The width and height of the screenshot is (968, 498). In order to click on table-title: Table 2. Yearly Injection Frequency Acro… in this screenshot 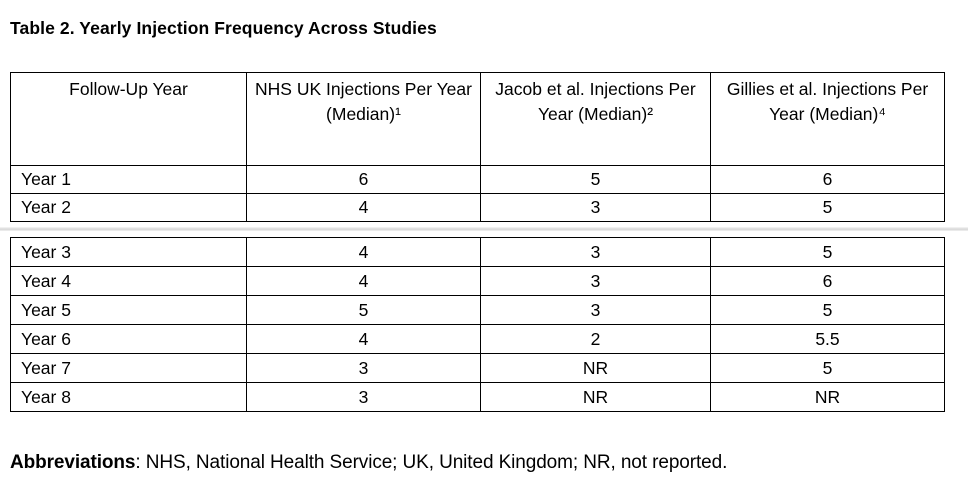, I will do `click(223, 28)`.